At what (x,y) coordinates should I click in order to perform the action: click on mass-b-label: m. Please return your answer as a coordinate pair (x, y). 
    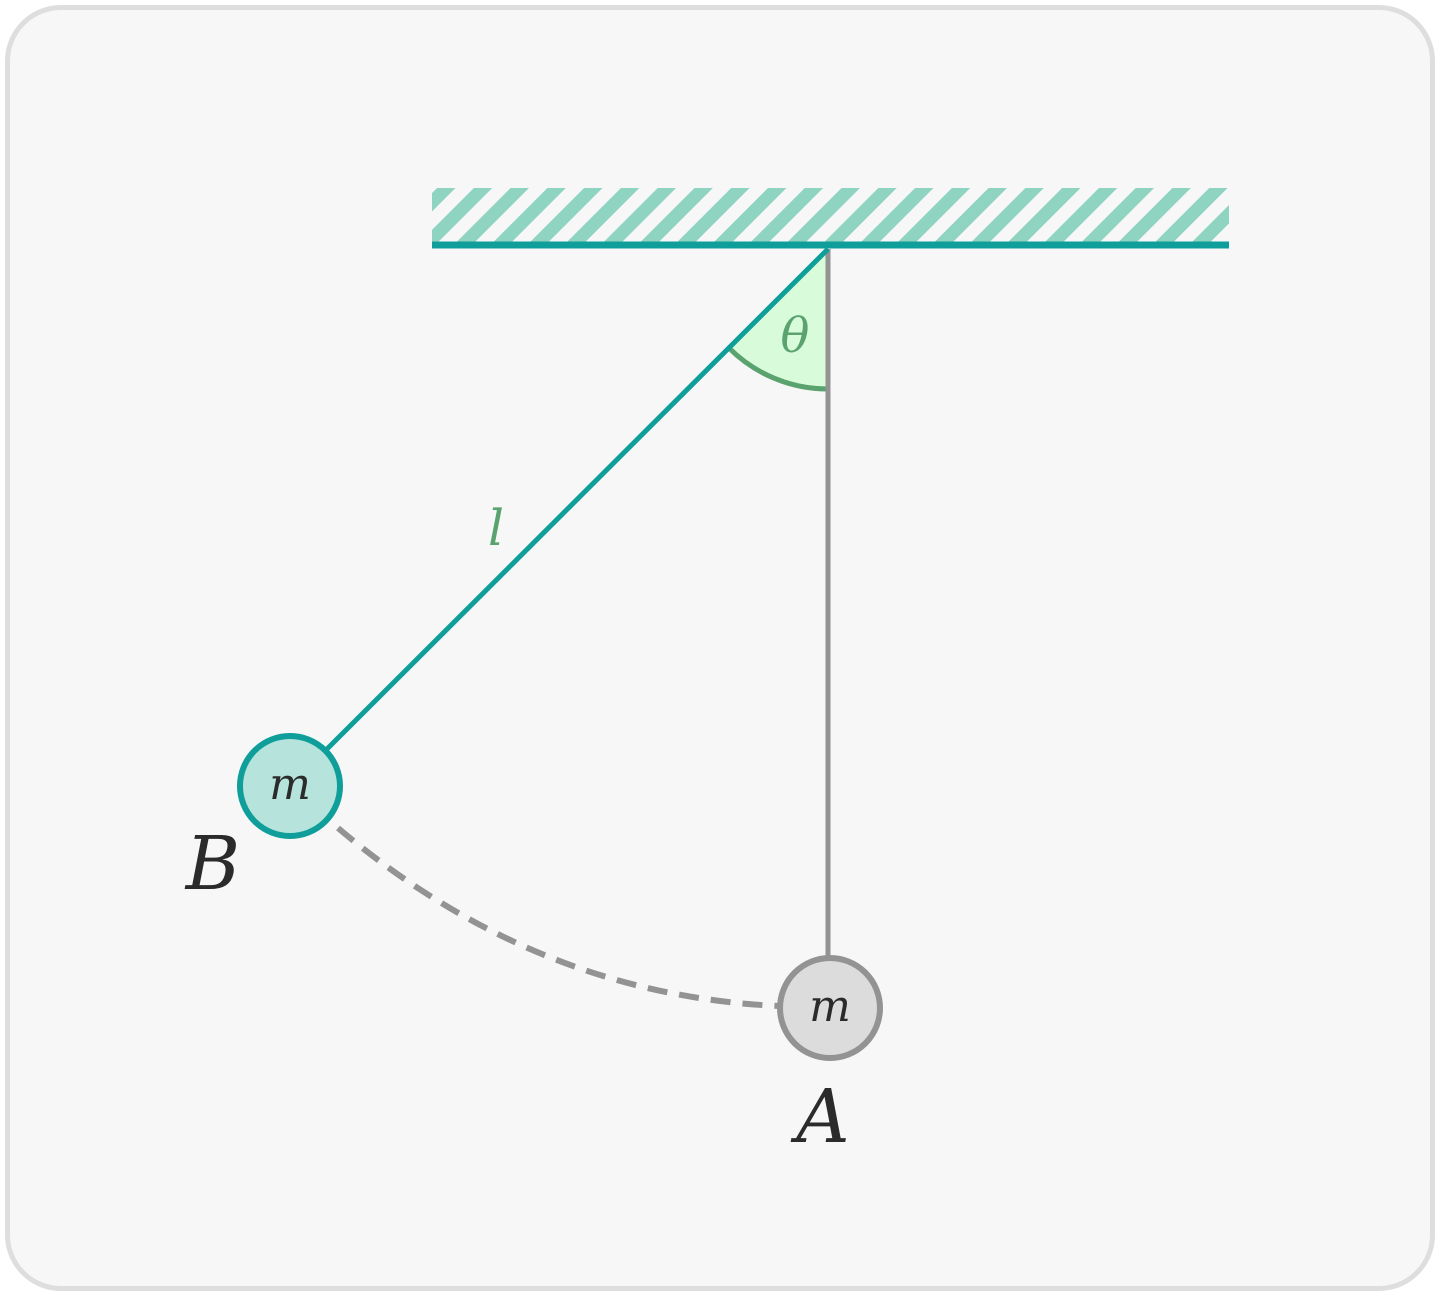
    Looking at the image, I should click on (290, 784).